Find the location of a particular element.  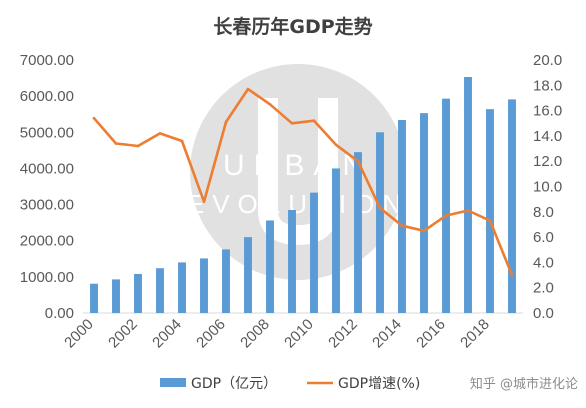

x-tick-label: 2016 is located at coordinates (431, 334).